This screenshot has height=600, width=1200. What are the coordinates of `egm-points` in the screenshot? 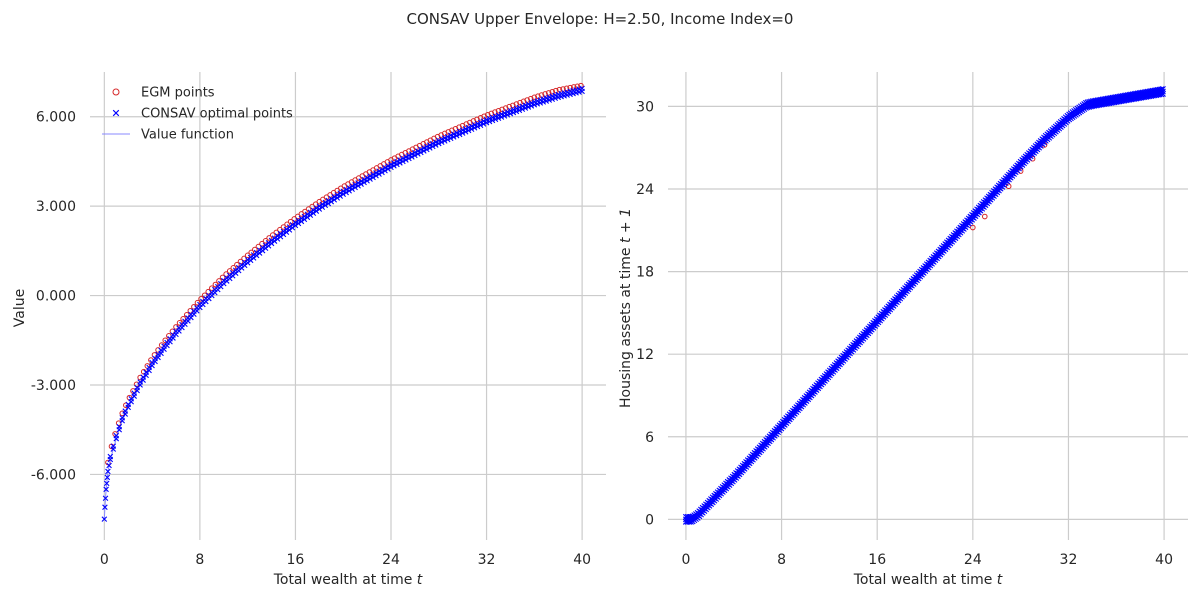 It's located at (1009, 186).